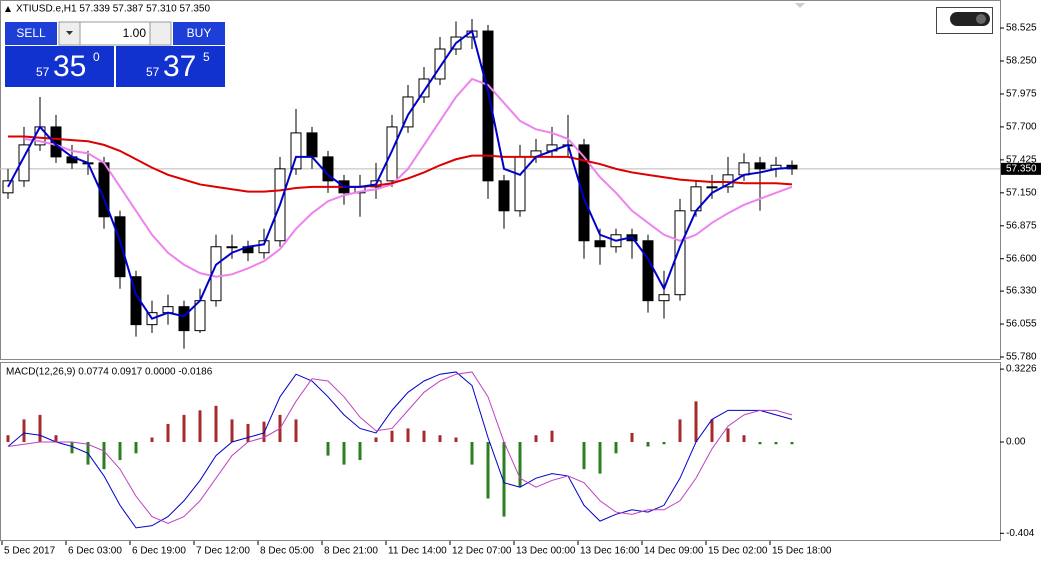 Image resolution: width=1042 pixels, height=568 pixels. I want to click on y-tick-label: 0.3226, so click(1021, 369).